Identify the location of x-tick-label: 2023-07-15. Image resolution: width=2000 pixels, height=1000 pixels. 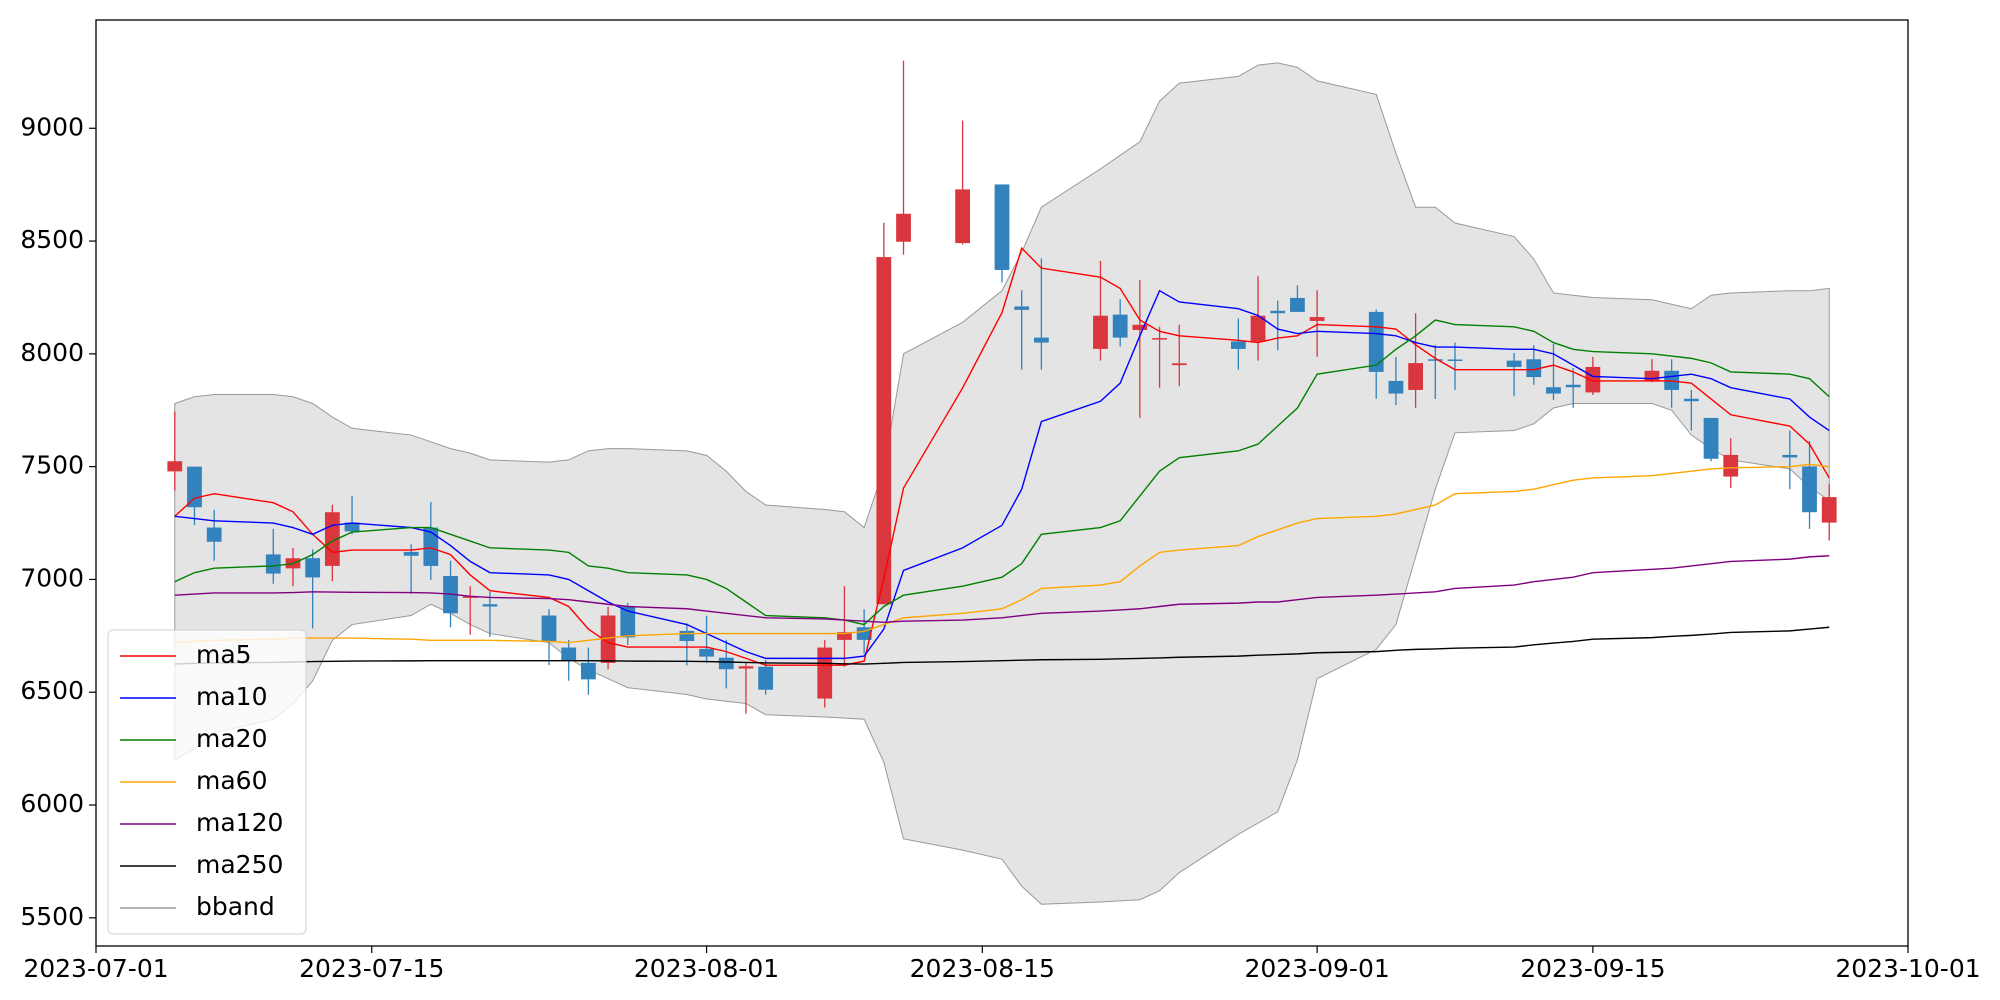
(371, 968).